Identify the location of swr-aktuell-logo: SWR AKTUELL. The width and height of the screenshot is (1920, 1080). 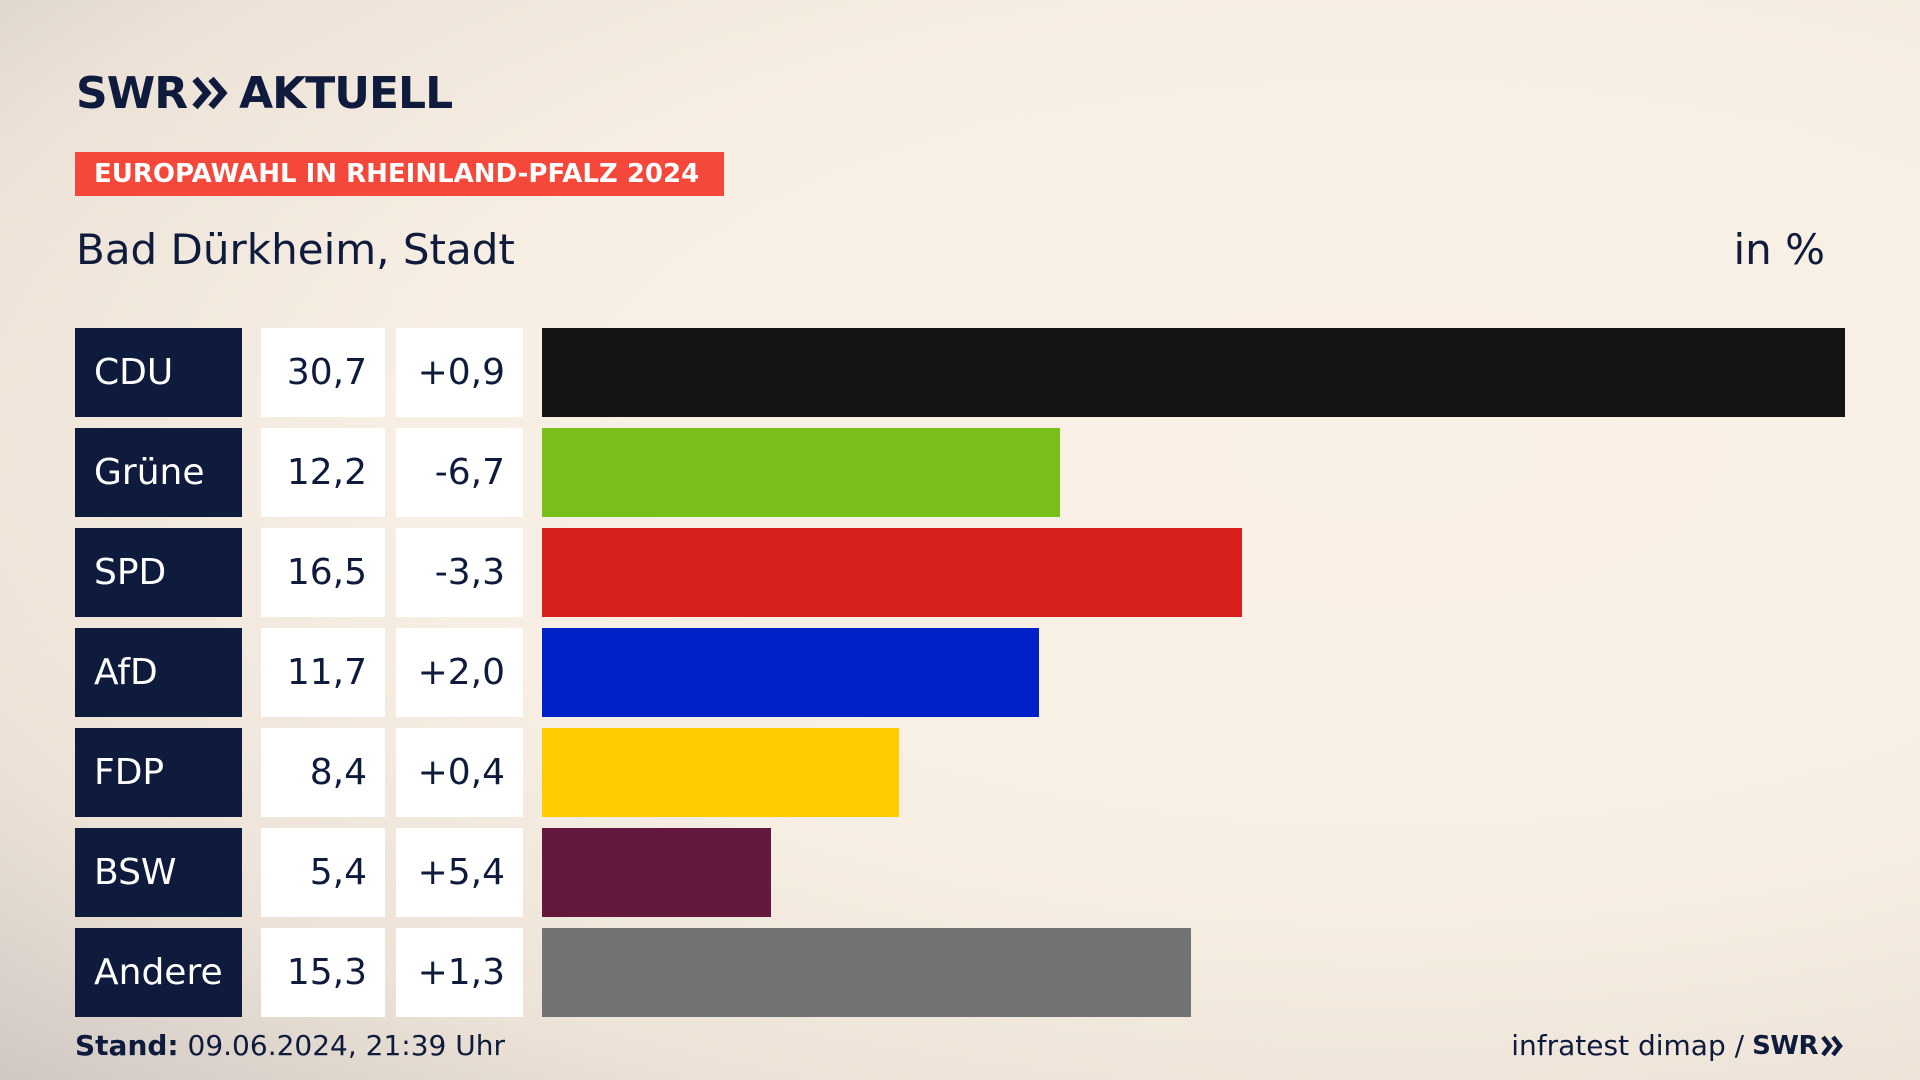
(264, 93).